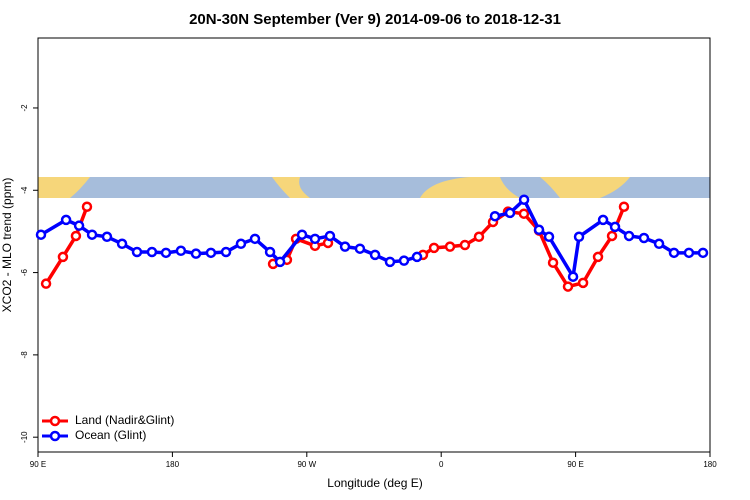 The height and width of the screenshot is (500, 750). What do you see at coordinates (441, 464) in the screenshot?
I see `x-tick-label: 0` at bounding box center [441, 464].